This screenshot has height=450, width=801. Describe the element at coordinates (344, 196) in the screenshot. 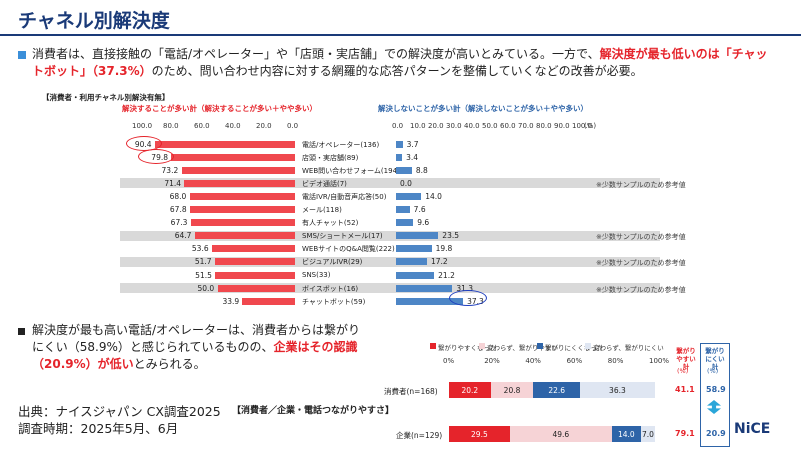

I see `channel-label: 電話IVR/自動音声応答(50)` at that location.